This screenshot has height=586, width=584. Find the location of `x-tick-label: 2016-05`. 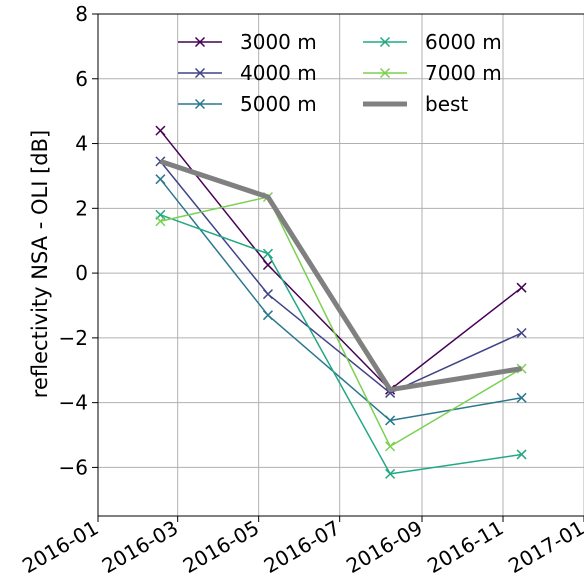

x-tick-label: 2016-05 is located at coordinates (221, 547).